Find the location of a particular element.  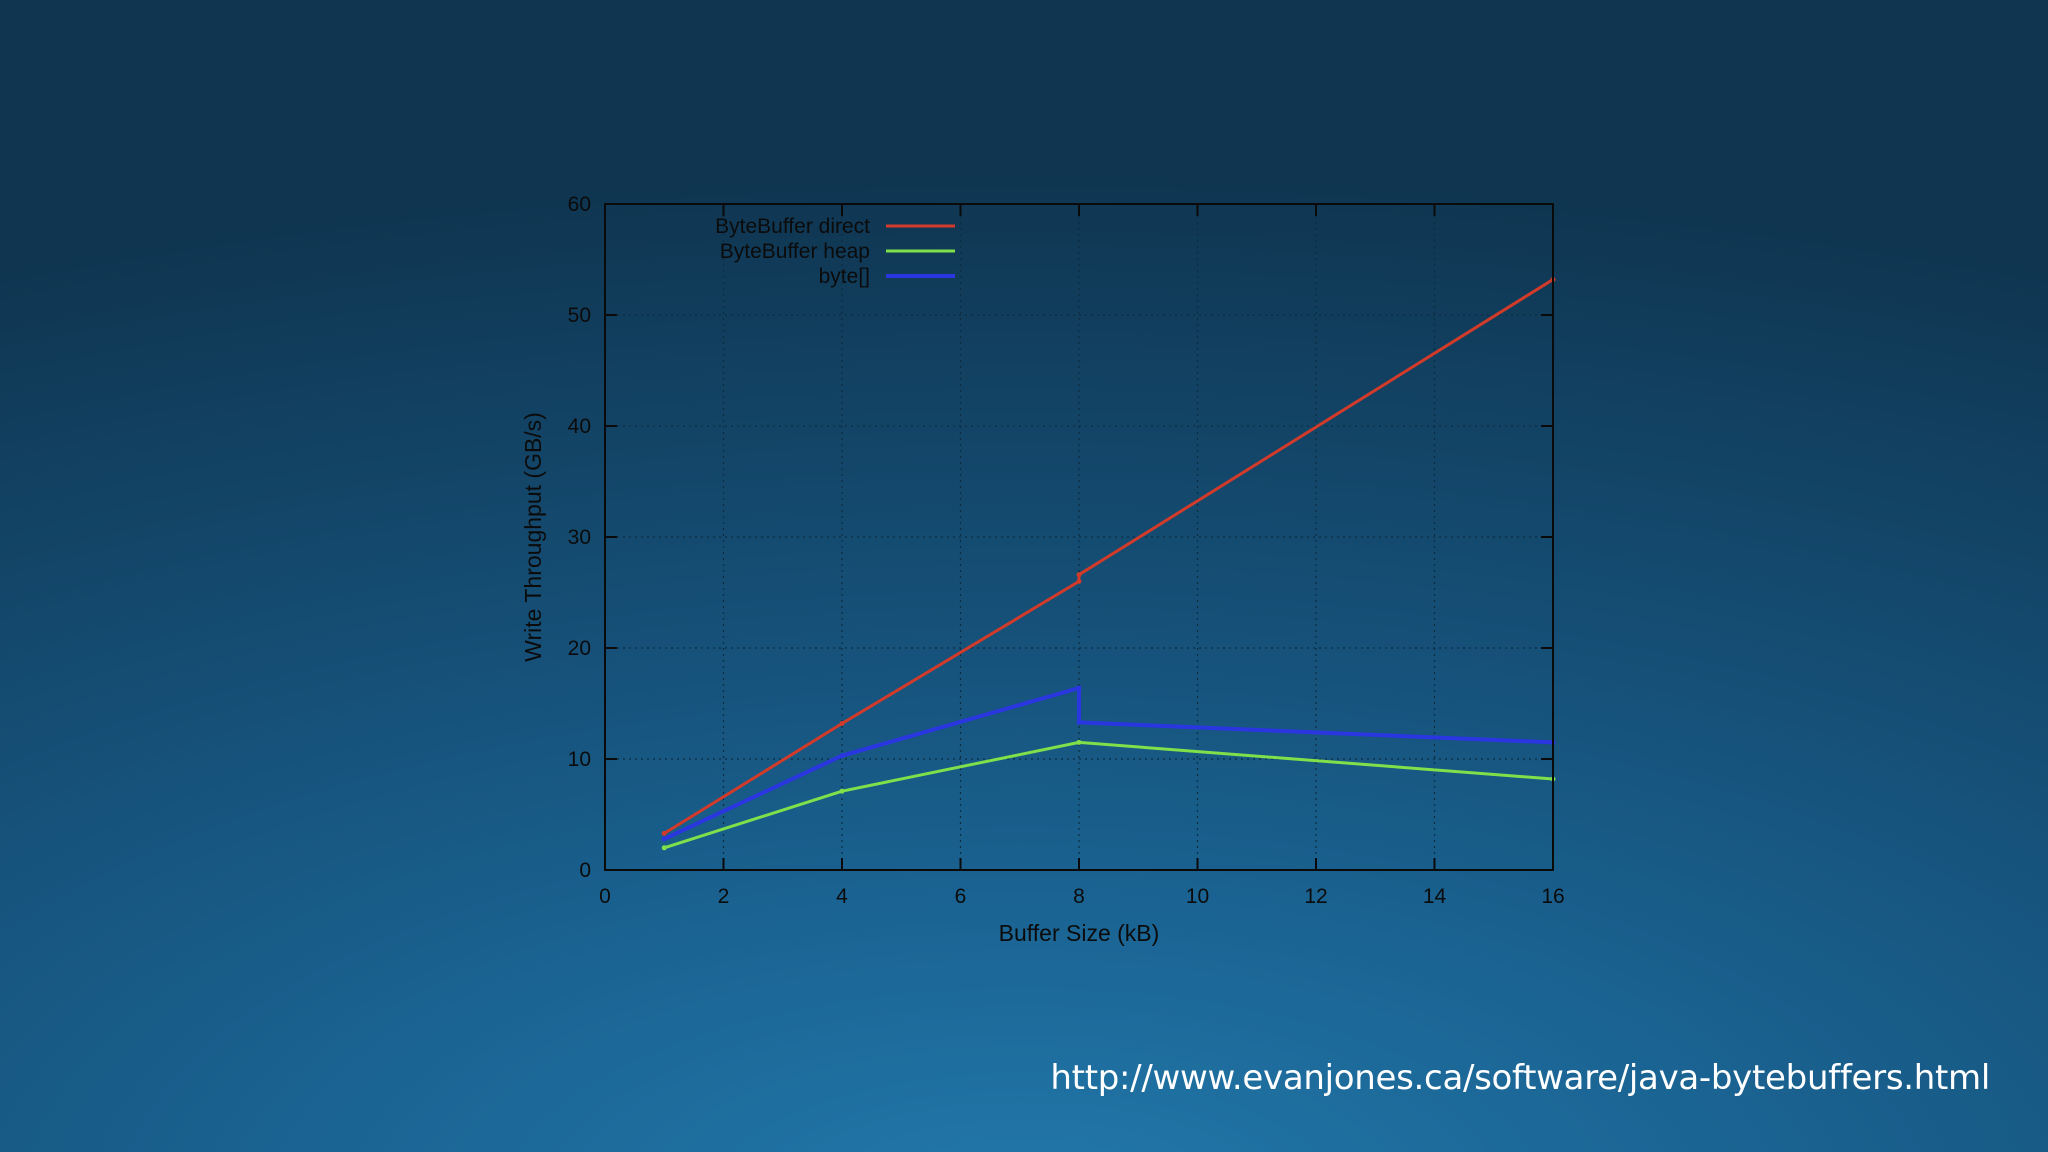

x-tick-label: 14 is located at coordinates (1435, 896).